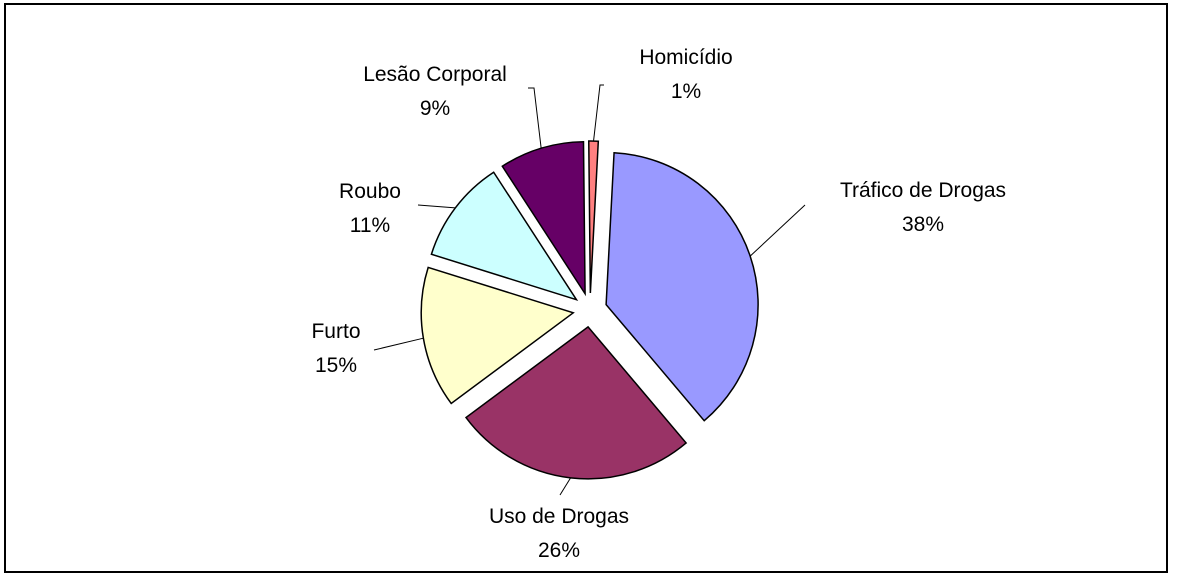 The width and height of the screenshot is (1177, 579). Describe the element at coordinates (336, 365) in the screenshot. I see `label-furto-pct: 15%` at that location.